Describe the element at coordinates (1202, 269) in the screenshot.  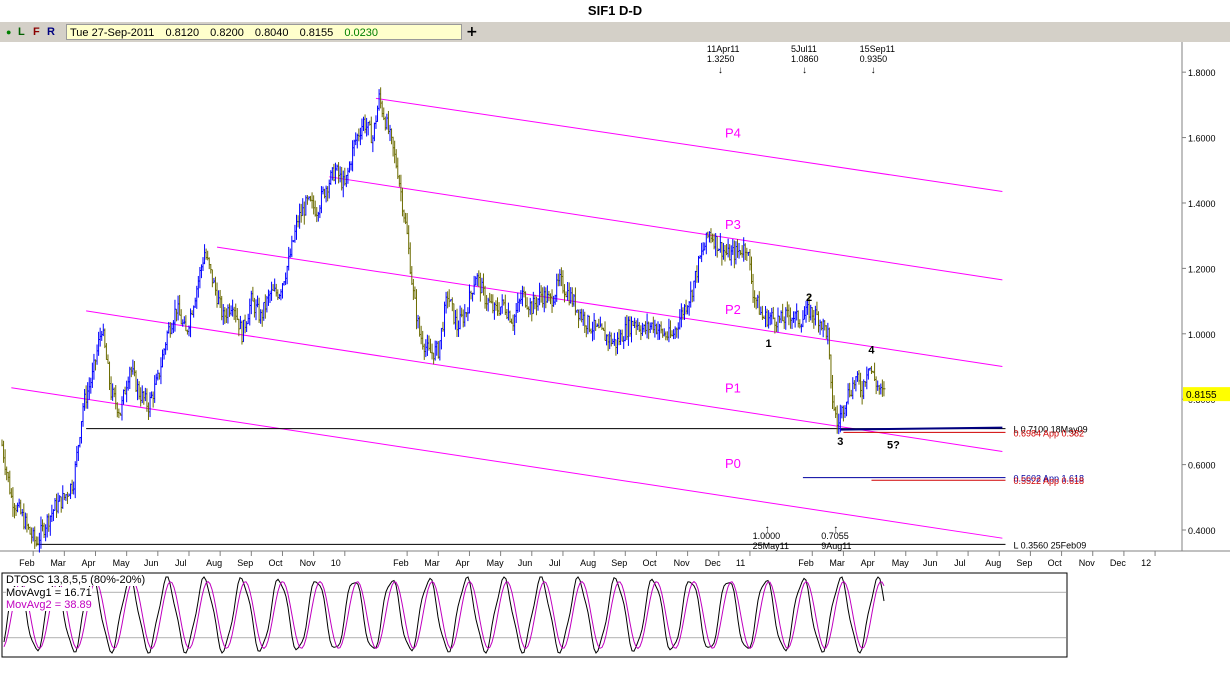
I see `y-tick-label: 1.2000` at that location.